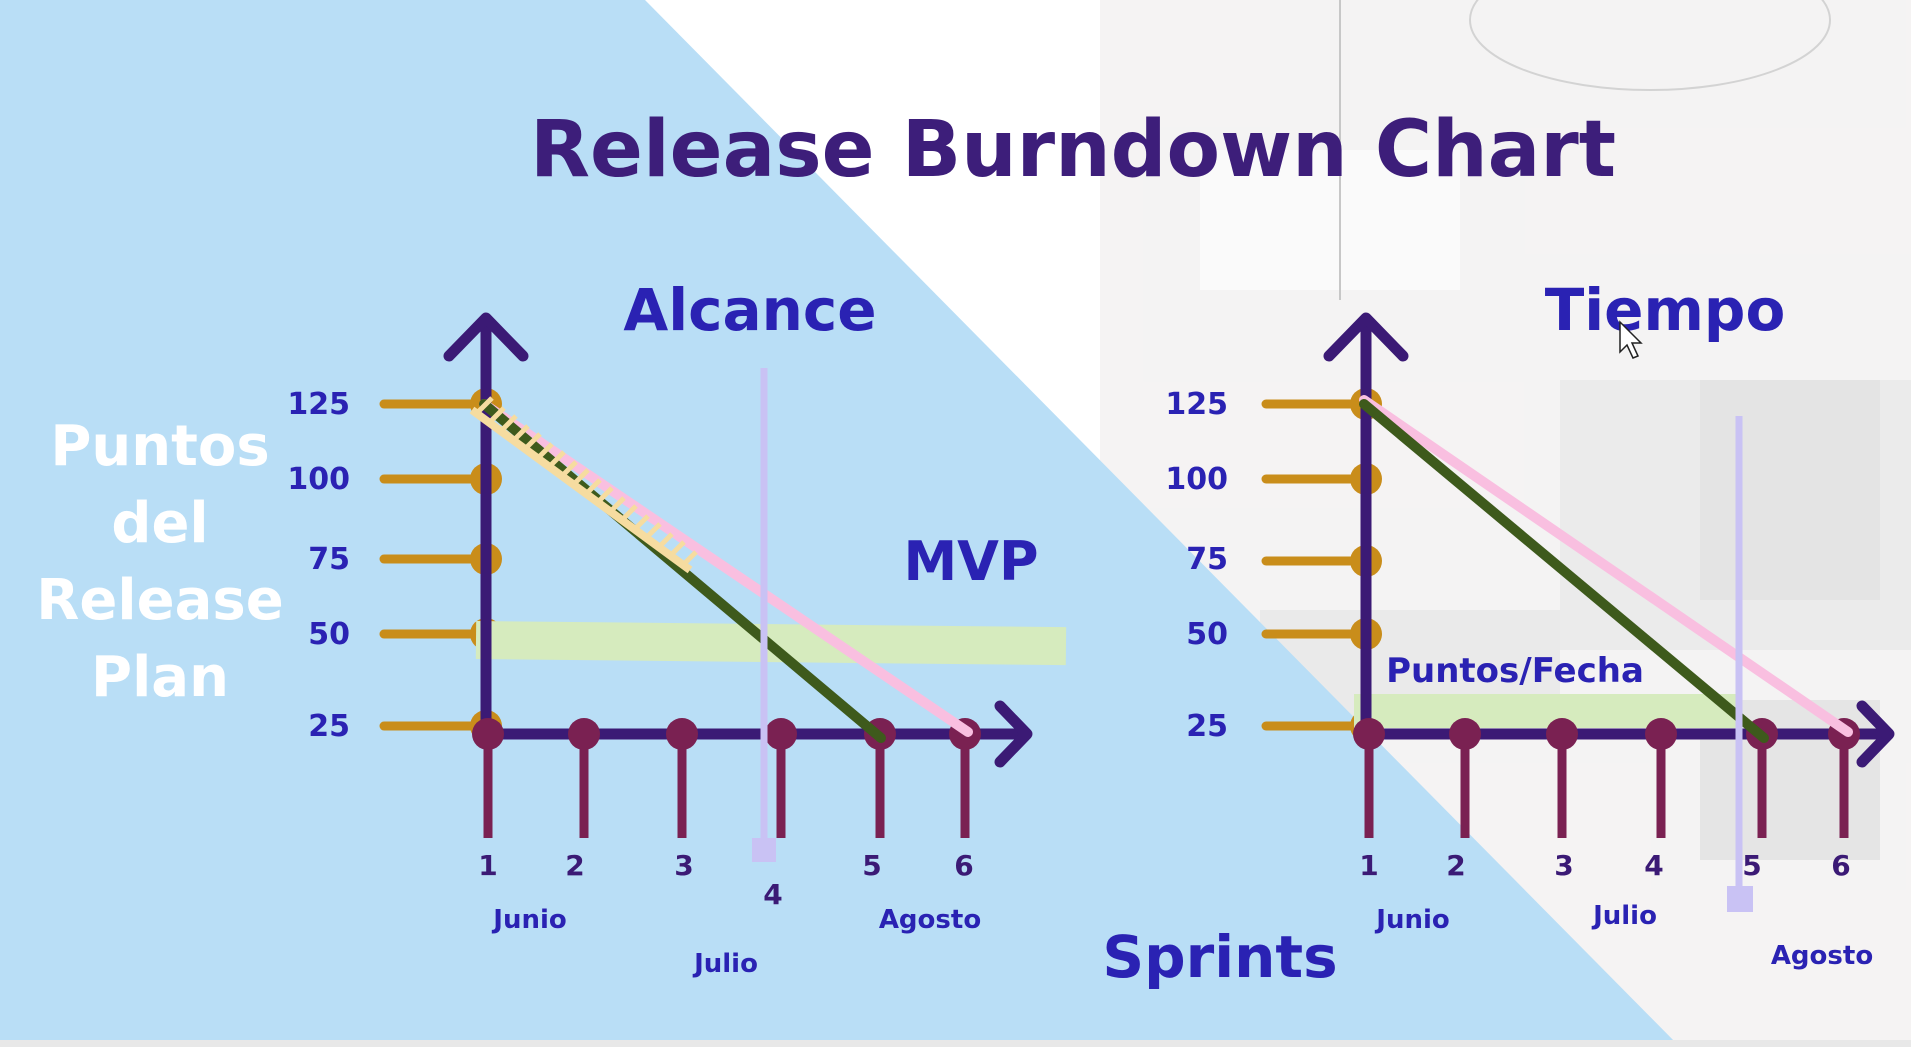  Describe the element at coordinates (159, 523) in the screenshot. I see `side-label-line: del` at that location.